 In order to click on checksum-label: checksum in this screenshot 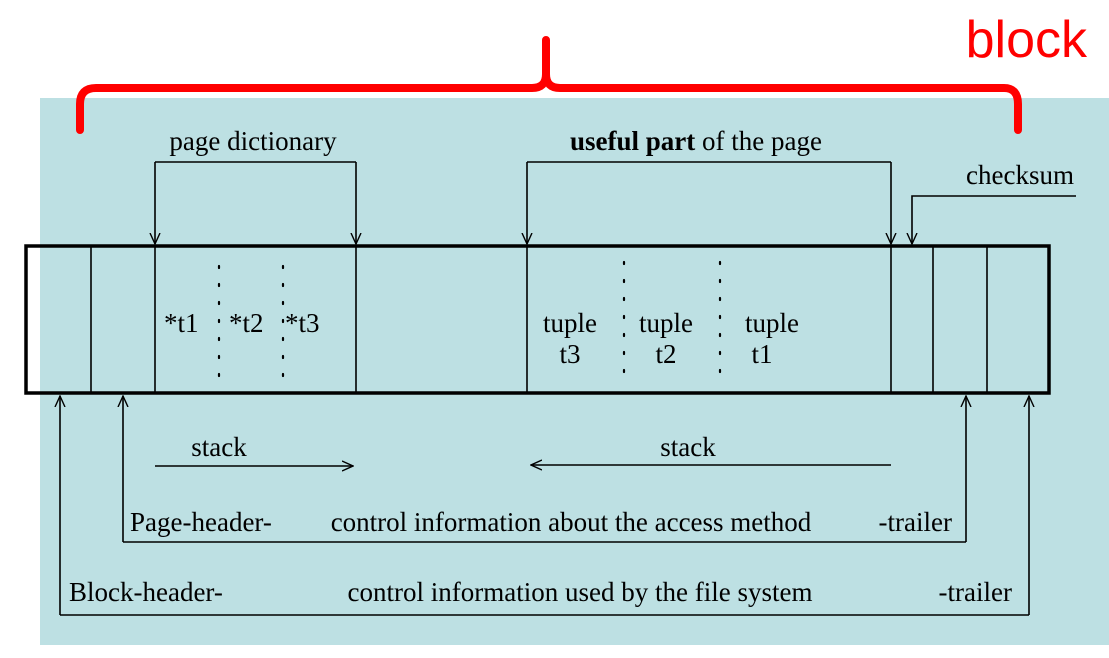, I will do `click(1020, 175)`.